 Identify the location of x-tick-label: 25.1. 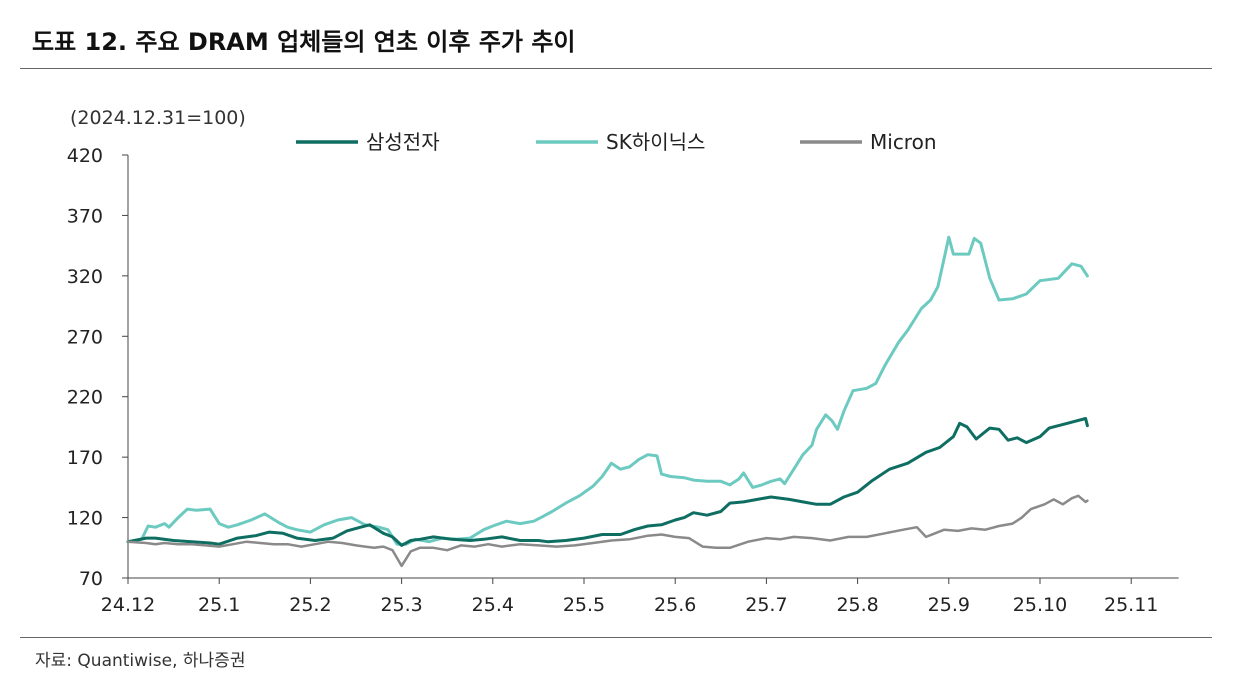
(219, 605).